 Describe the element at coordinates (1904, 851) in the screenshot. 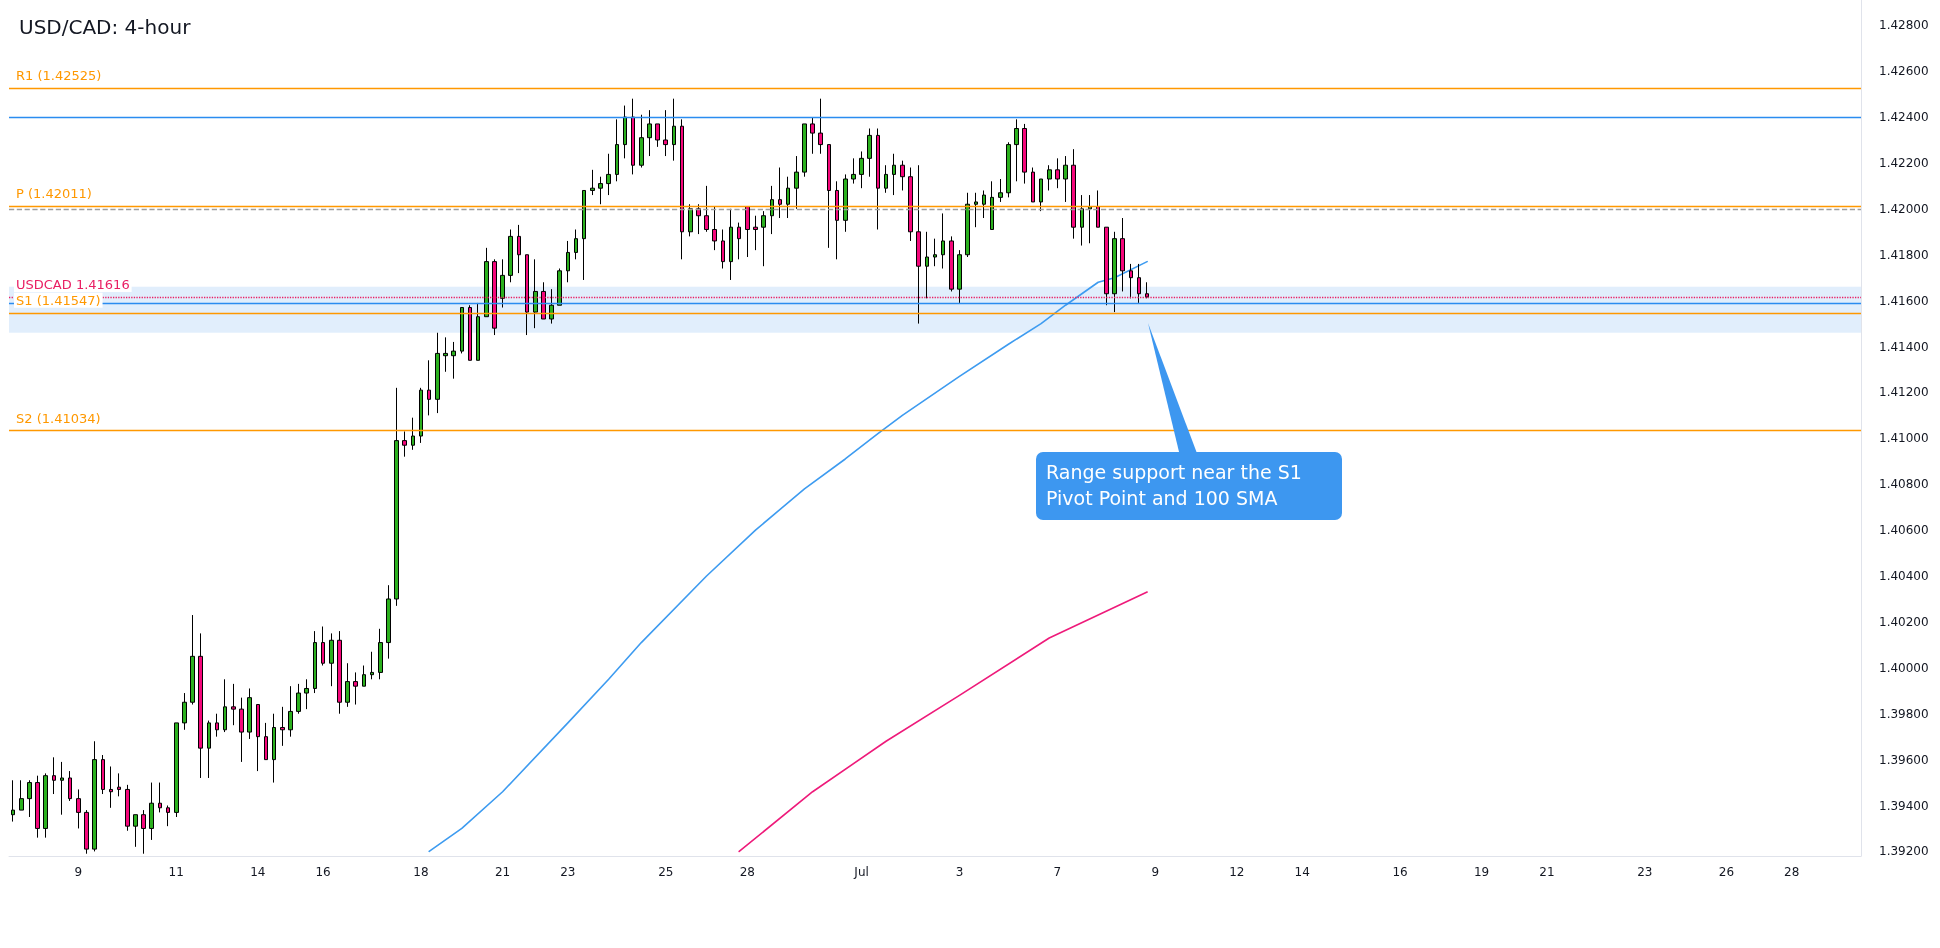

I see `y-tick-label: 1.39200` at that location.